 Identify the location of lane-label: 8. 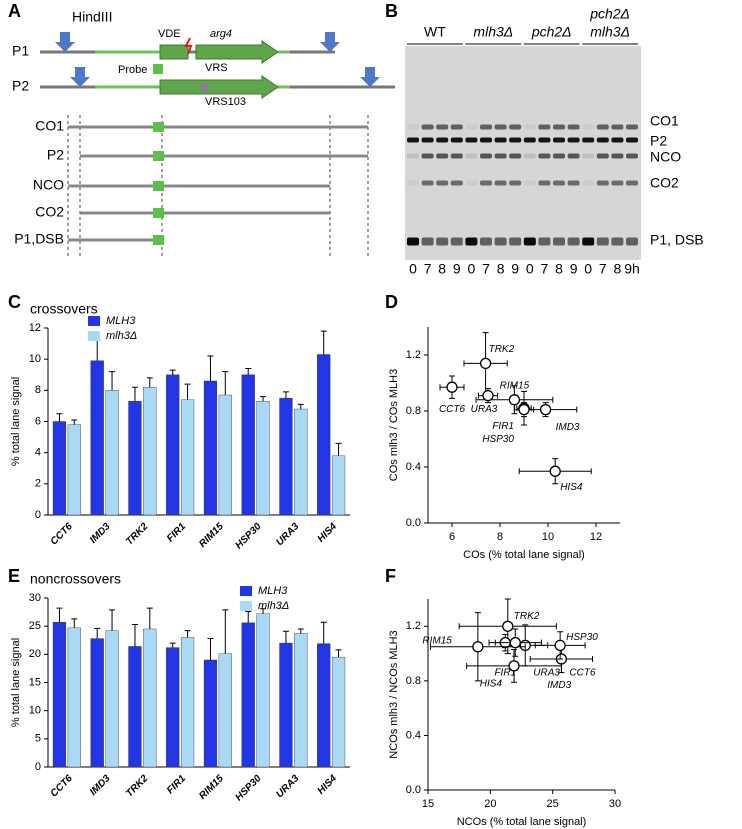
(559, 269).